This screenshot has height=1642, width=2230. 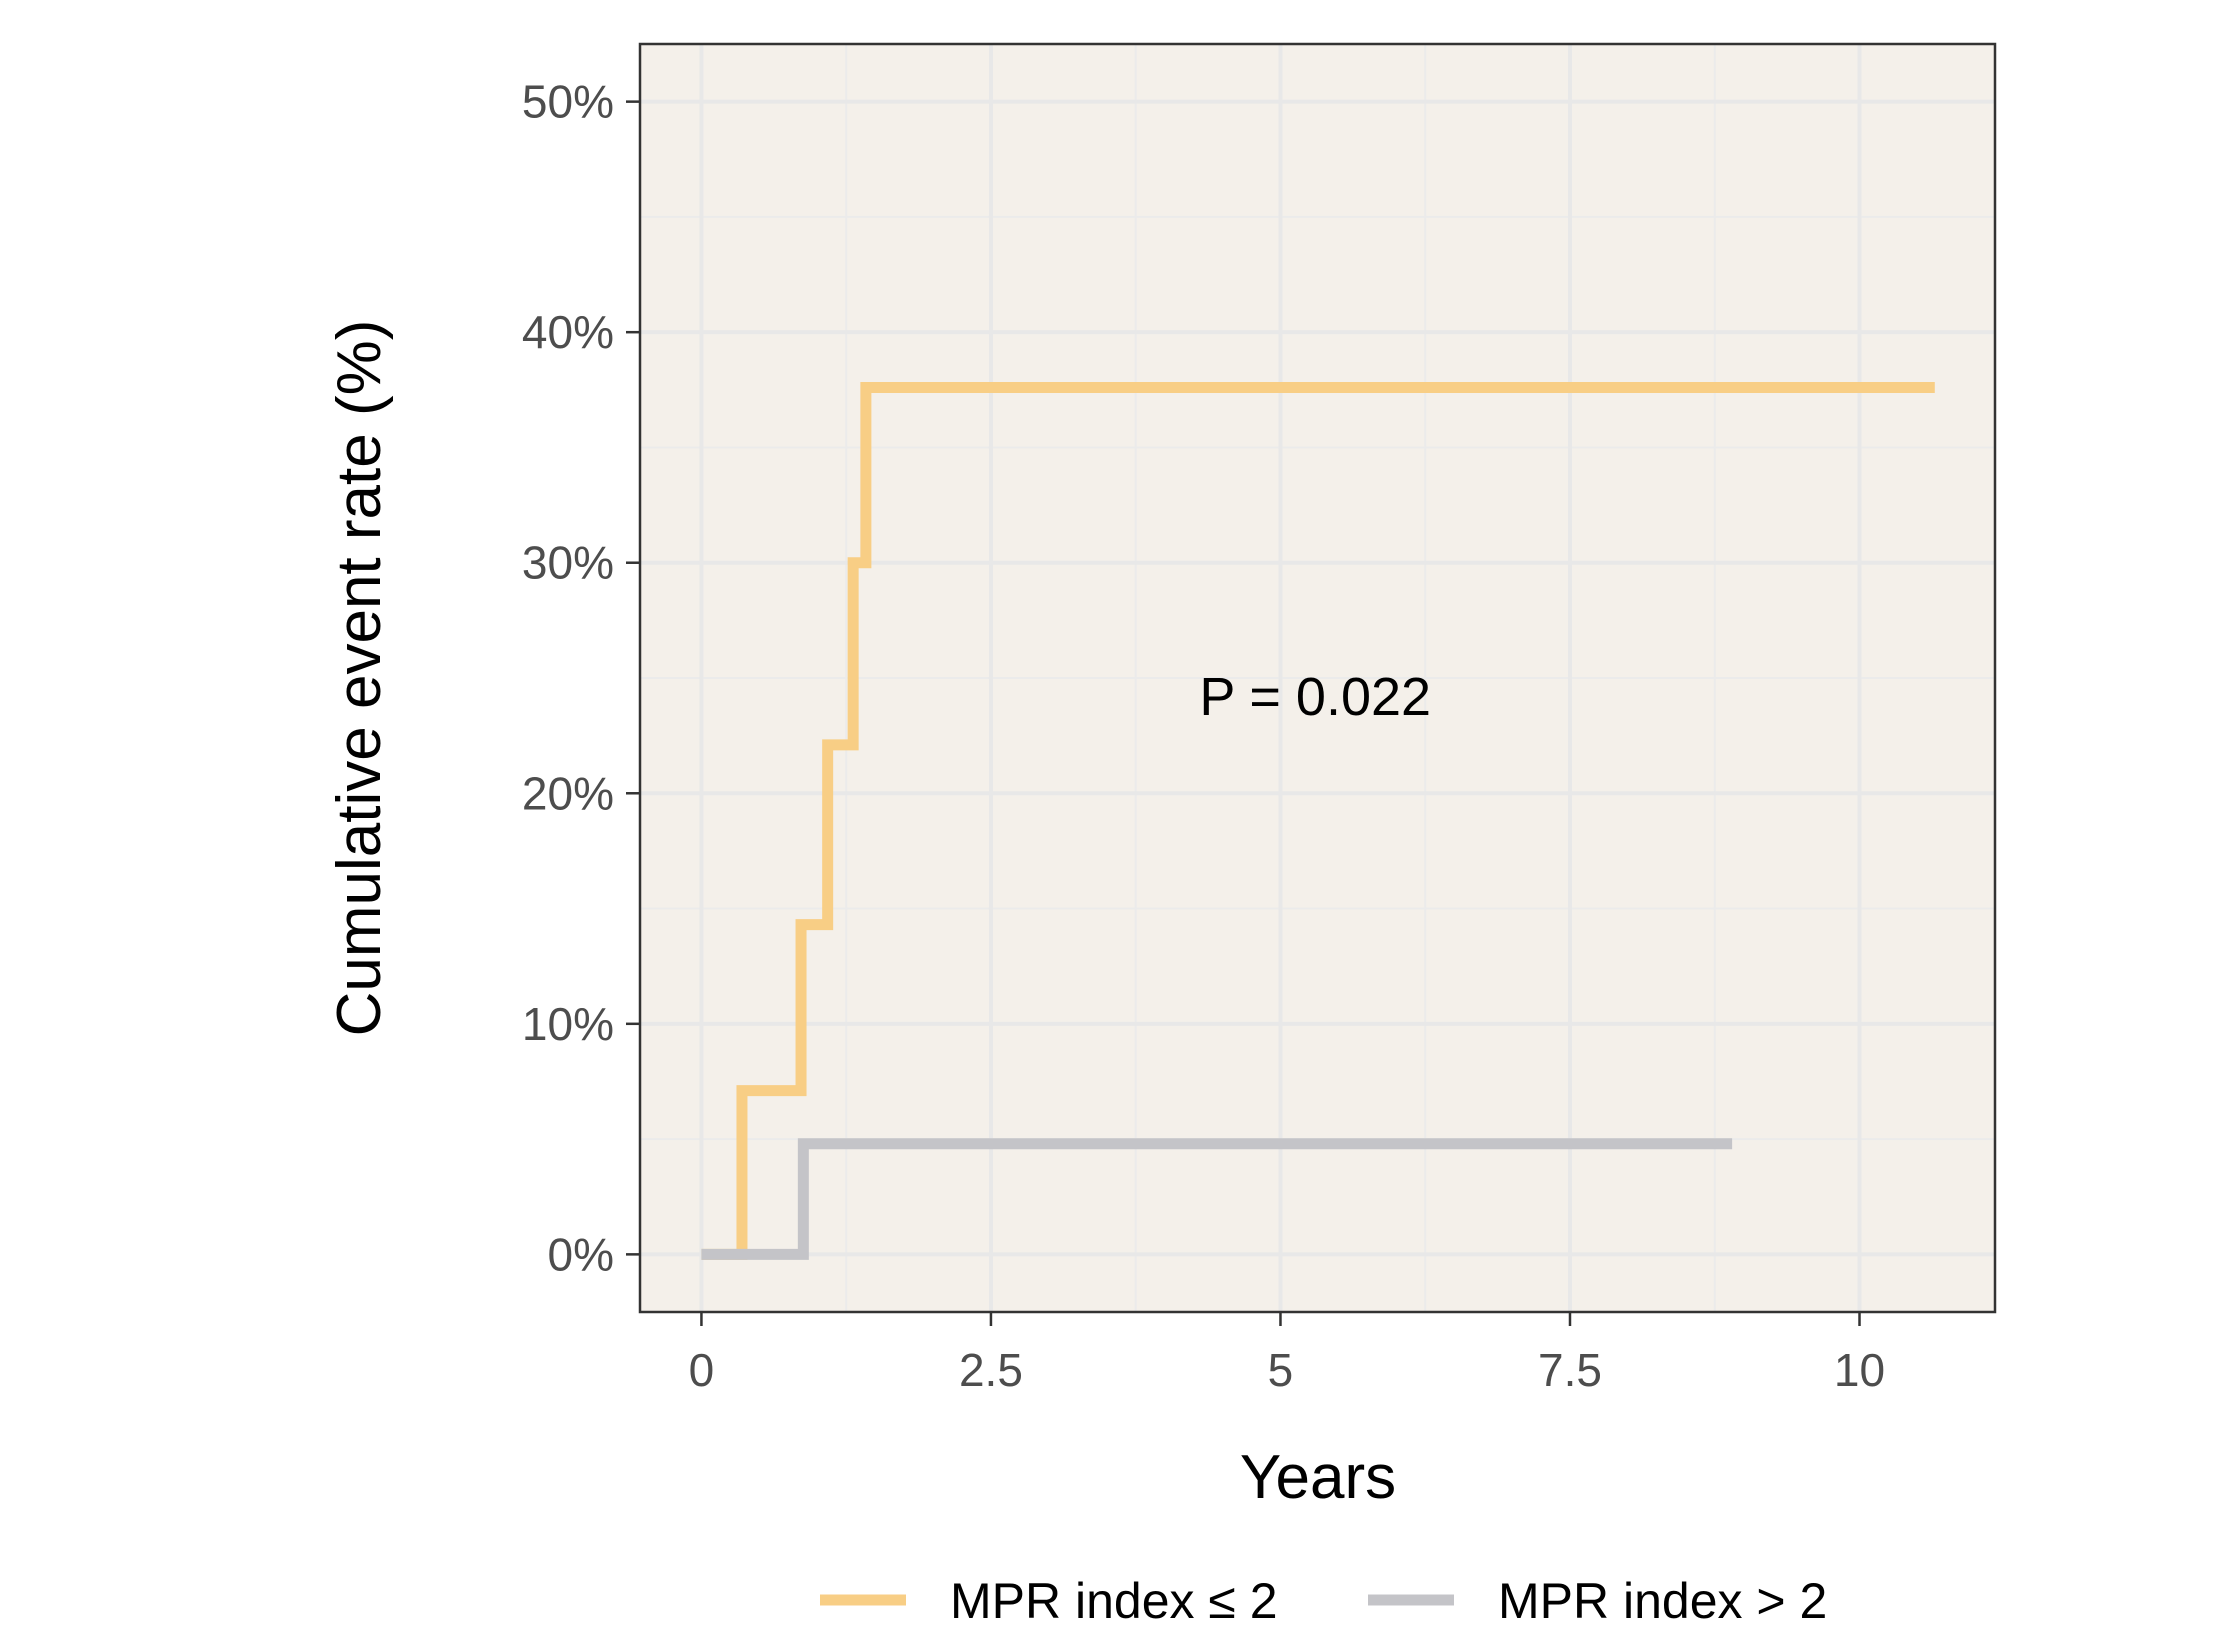 I want to click on y-tick-label: 0%, so click(x=581, y=1254).